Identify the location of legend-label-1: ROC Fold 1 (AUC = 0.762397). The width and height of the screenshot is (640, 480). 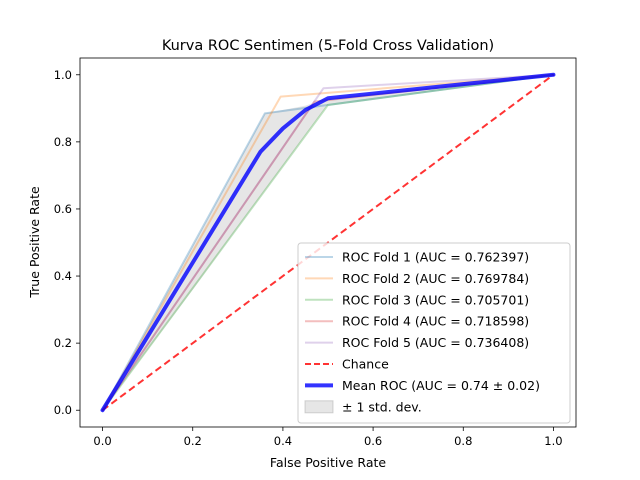
(435, 257).